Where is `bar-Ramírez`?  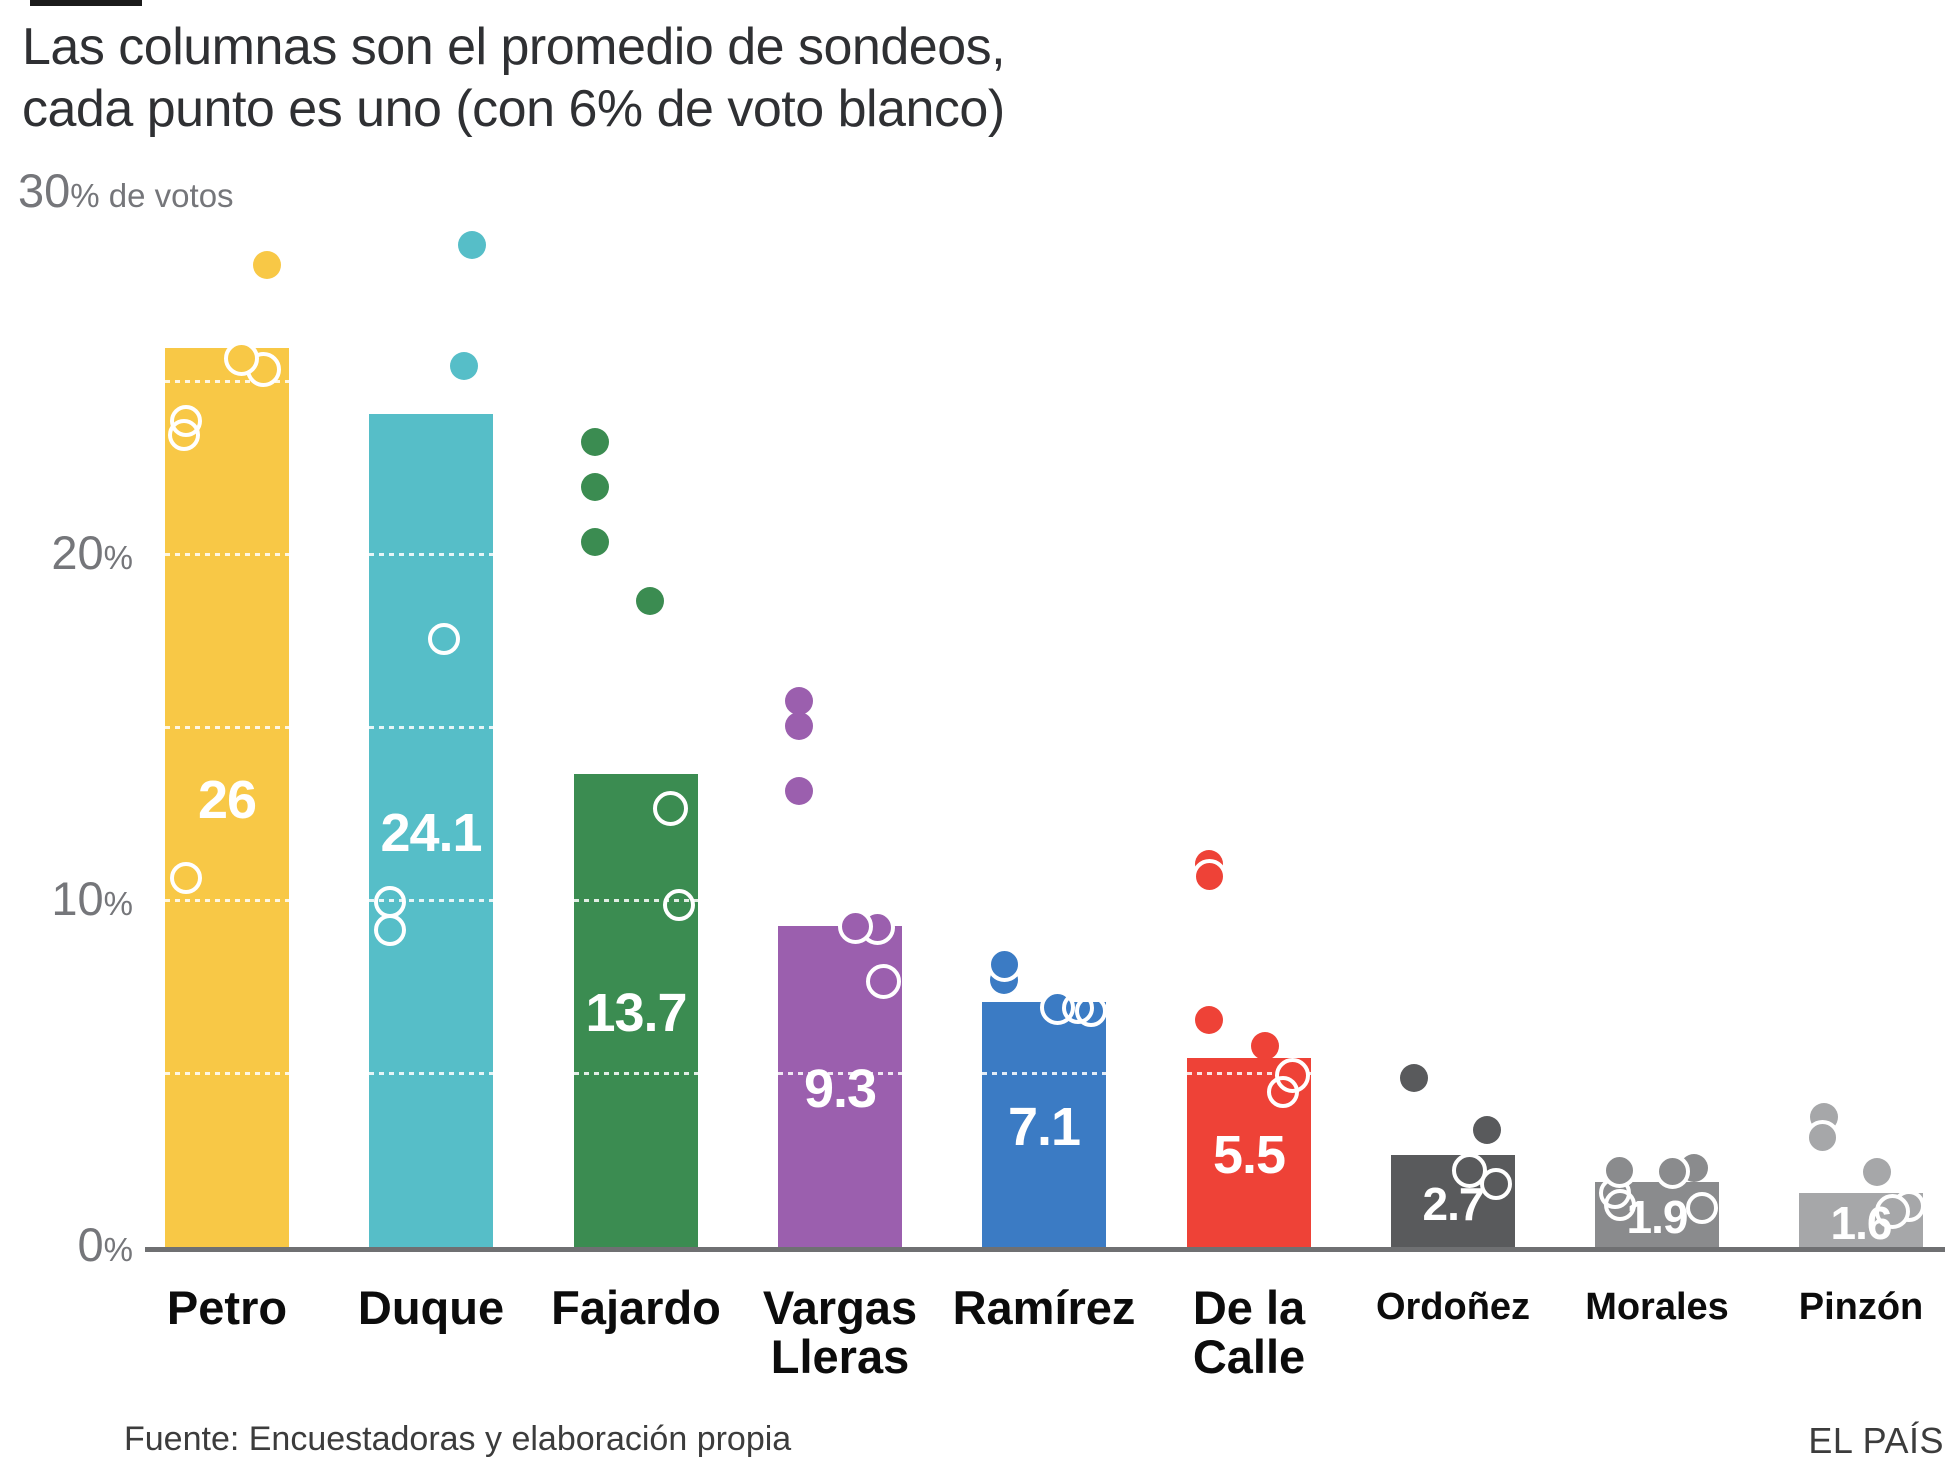
bar-Ramírez is located at coordinates (1044, 1125).